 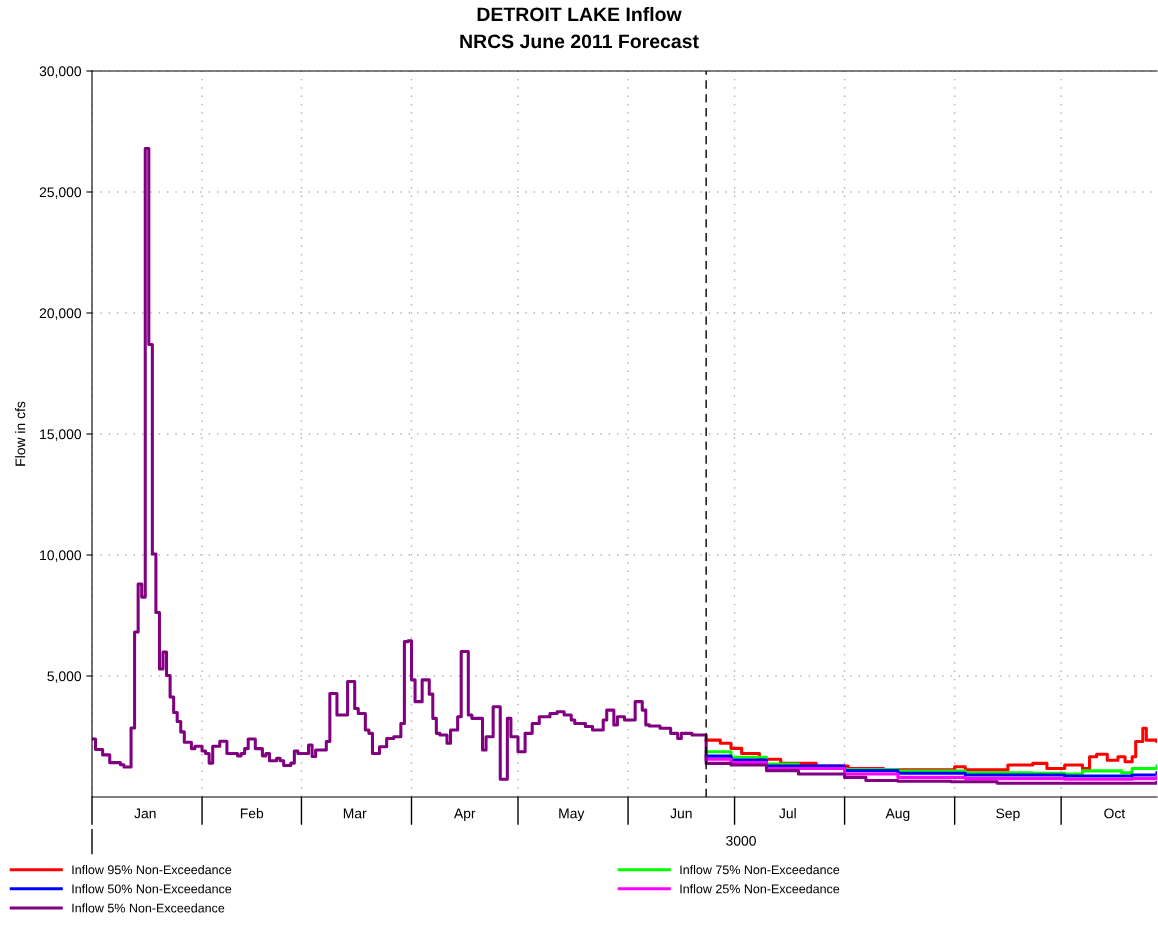 I want to click on x-tick-label: Jul, so click(x=787, y=813).